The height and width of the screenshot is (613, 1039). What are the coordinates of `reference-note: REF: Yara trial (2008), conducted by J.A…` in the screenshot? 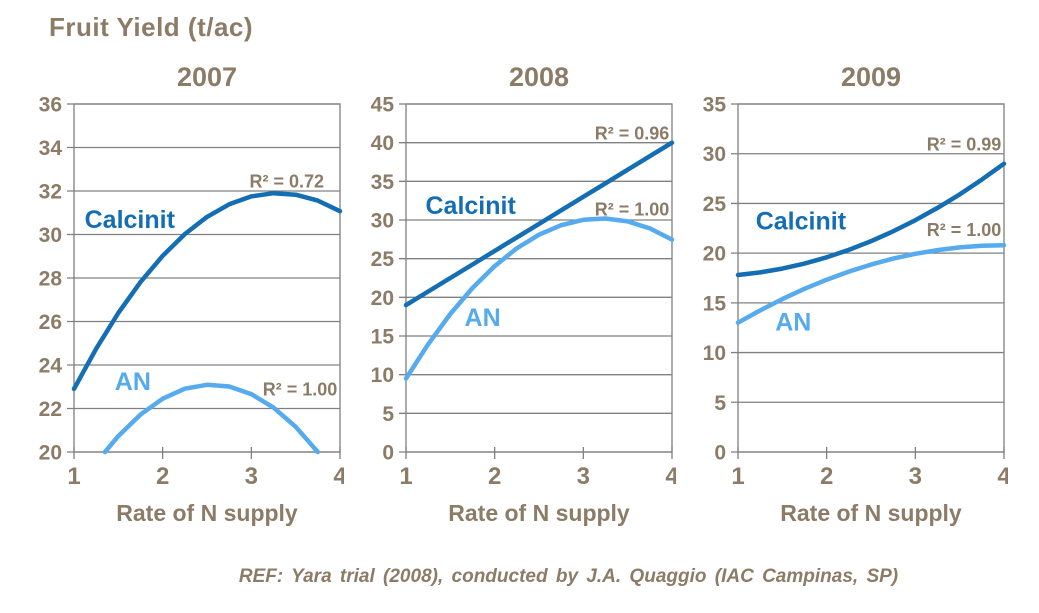 It's located at (568, 576).